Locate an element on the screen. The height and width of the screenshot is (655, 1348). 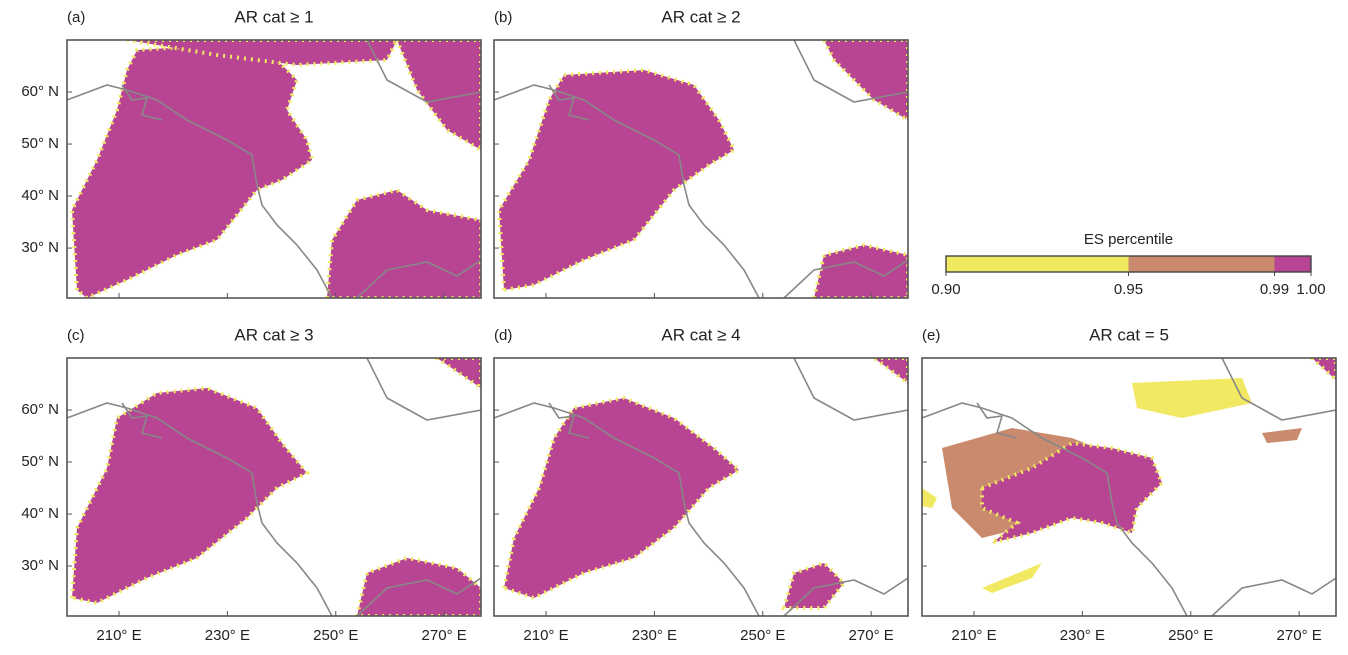
colorbar-tick-label: 0.90 is located at coordinates (945, 289).